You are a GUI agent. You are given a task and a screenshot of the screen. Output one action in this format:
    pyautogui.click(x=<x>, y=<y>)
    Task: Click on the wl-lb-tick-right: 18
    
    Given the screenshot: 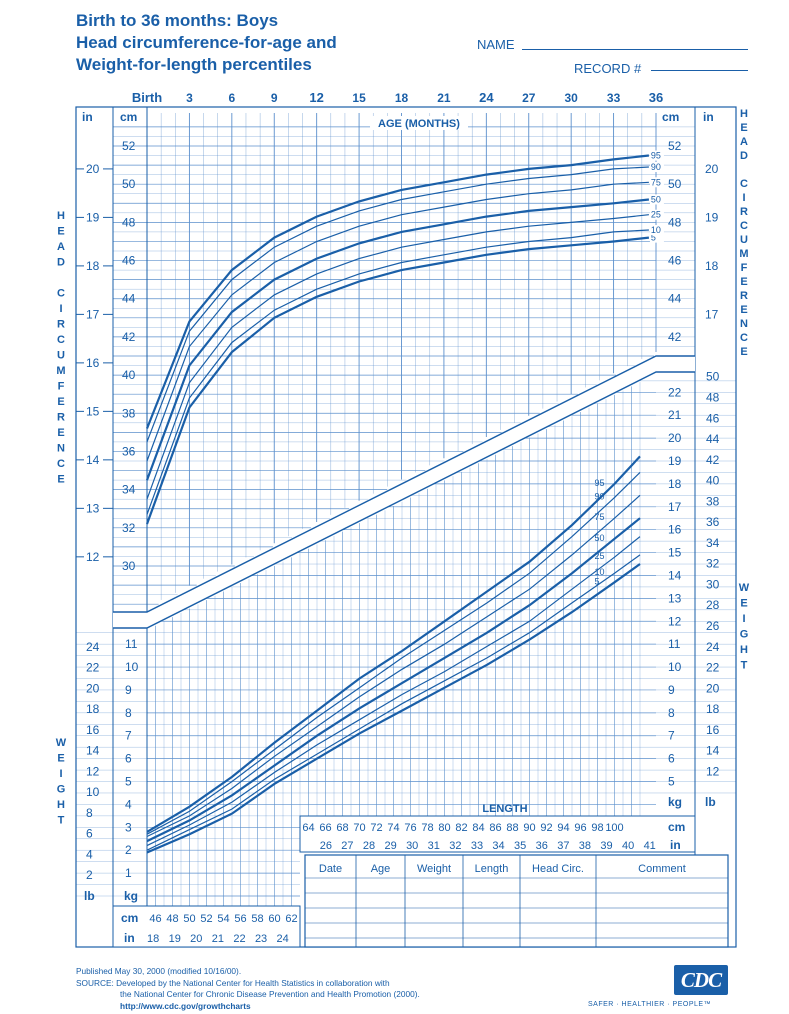 What is the action you would take?
    pyautogui.click(x=713, y=709)
    